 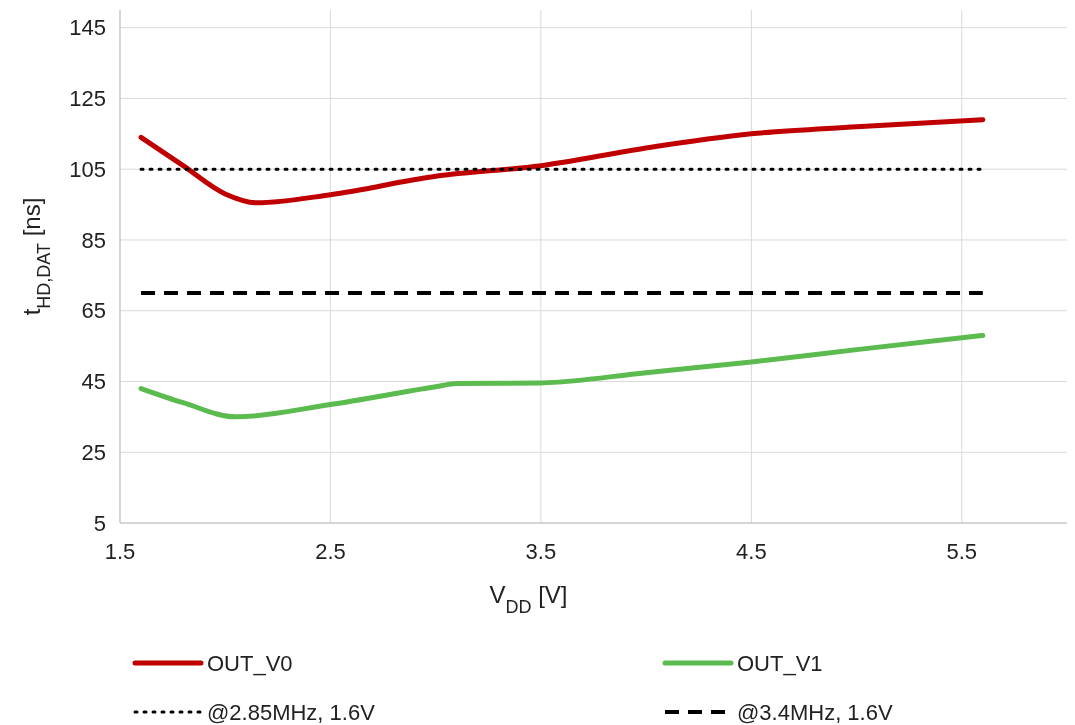 What do you see at coordinates (120, 551) in the screenshot?
I see `x-tick-label: 1.5` at bounding box center [120, 551].